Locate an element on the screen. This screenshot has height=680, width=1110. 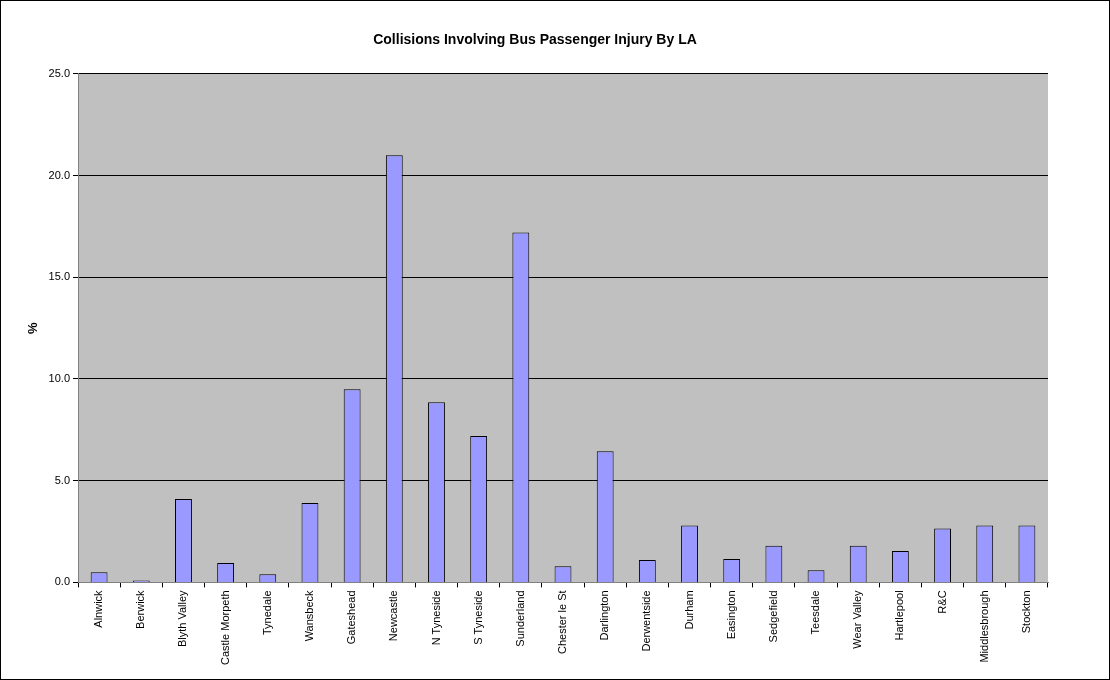
x-tick-label: Gateshead is located at coordinates (351, 617).